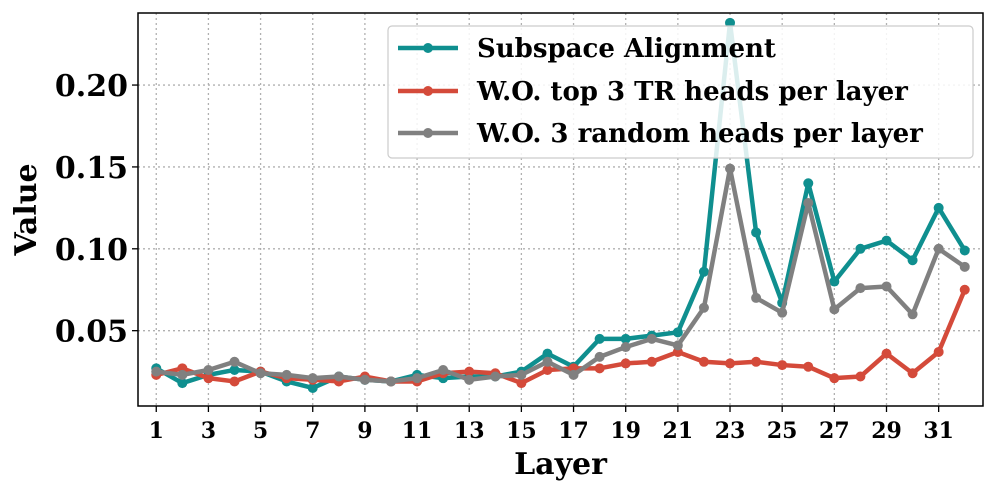  I want to click on x-tick-label: 19, so click(625, 431).